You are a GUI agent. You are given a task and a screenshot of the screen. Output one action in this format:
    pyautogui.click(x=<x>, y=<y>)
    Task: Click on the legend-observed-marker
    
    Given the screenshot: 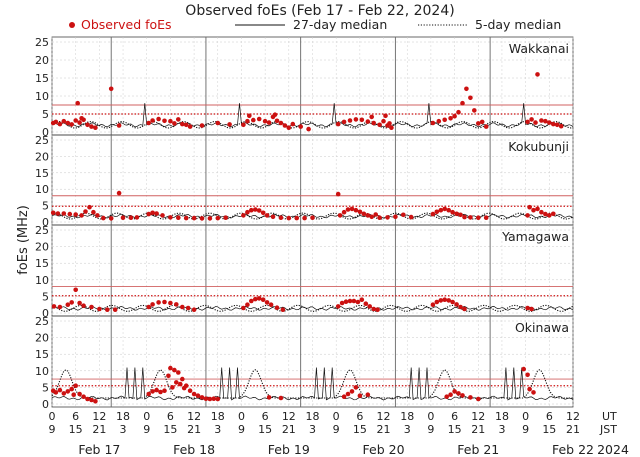 What is the action you would take?
    pyautogui.click(x=72, y=25)
    